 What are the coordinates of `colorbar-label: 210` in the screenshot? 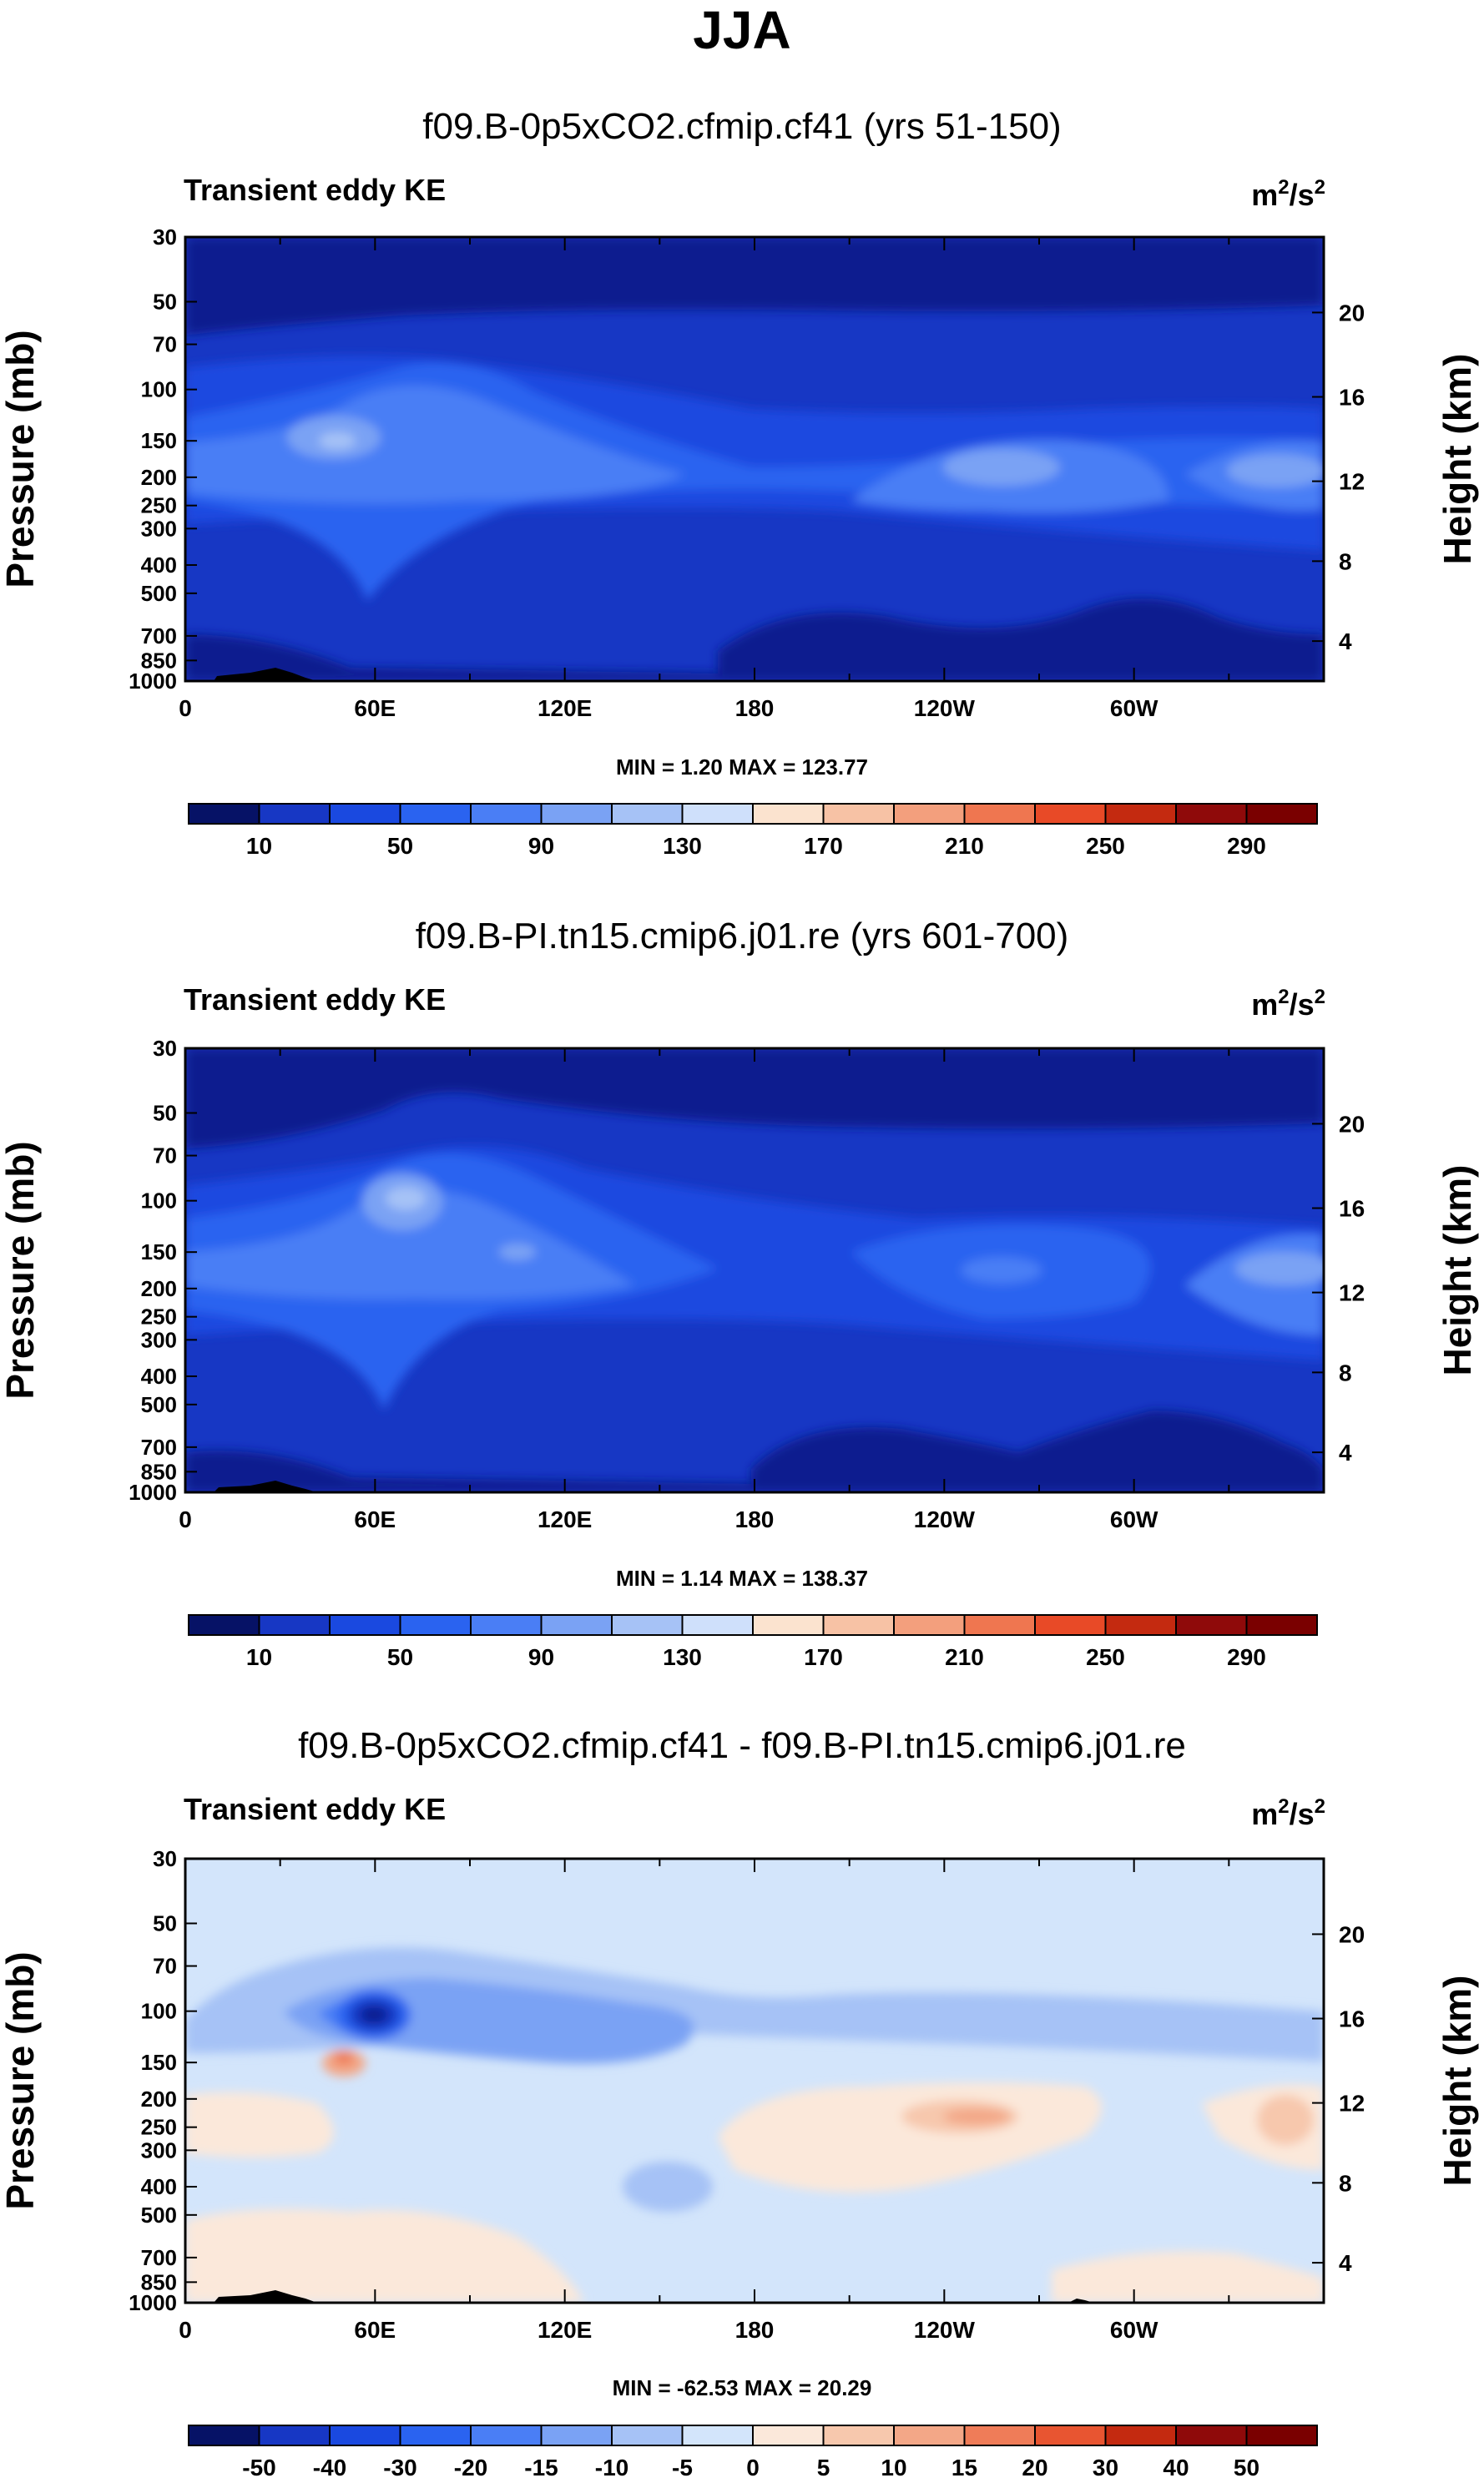 It's located at (964, 846).